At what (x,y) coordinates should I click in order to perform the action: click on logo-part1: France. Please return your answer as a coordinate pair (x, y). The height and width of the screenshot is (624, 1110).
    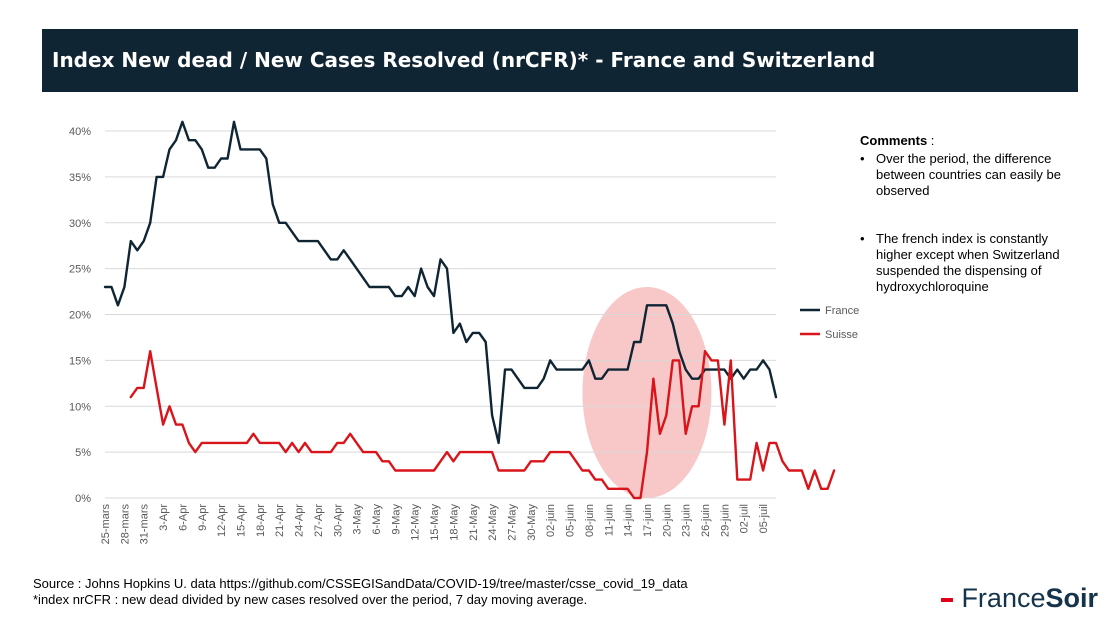
    Looking at the image, I should click on (1003, 598).